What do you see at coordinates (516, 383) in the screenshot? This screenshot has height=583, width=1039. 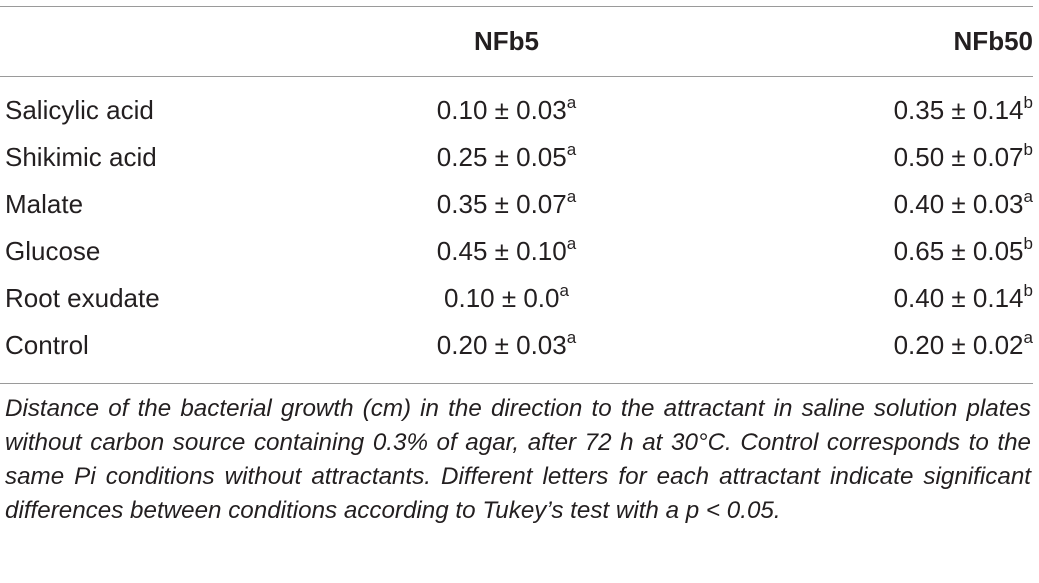 I see `bottom-rule` at bounding box center [516, 383].